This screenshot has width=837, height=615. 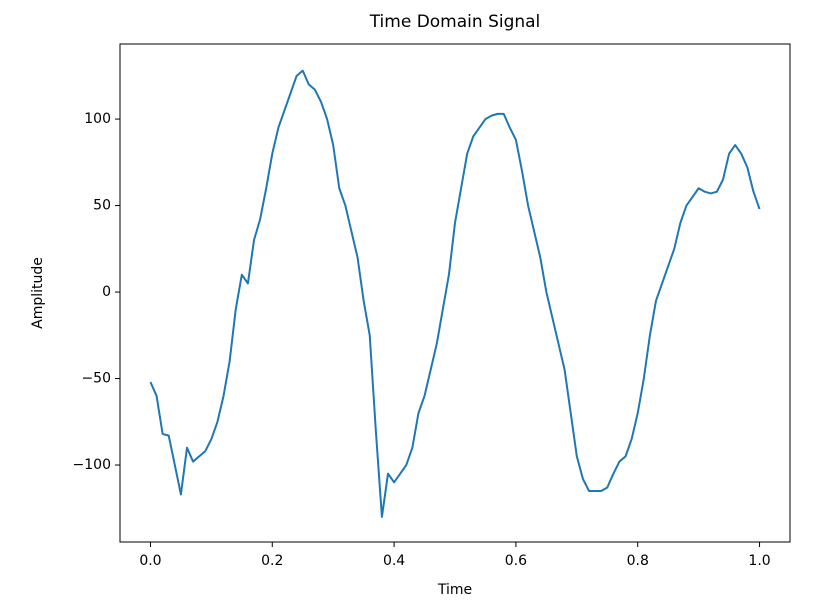 I want to click on x-tick-label: 0.6, so click(x=516, y=561).